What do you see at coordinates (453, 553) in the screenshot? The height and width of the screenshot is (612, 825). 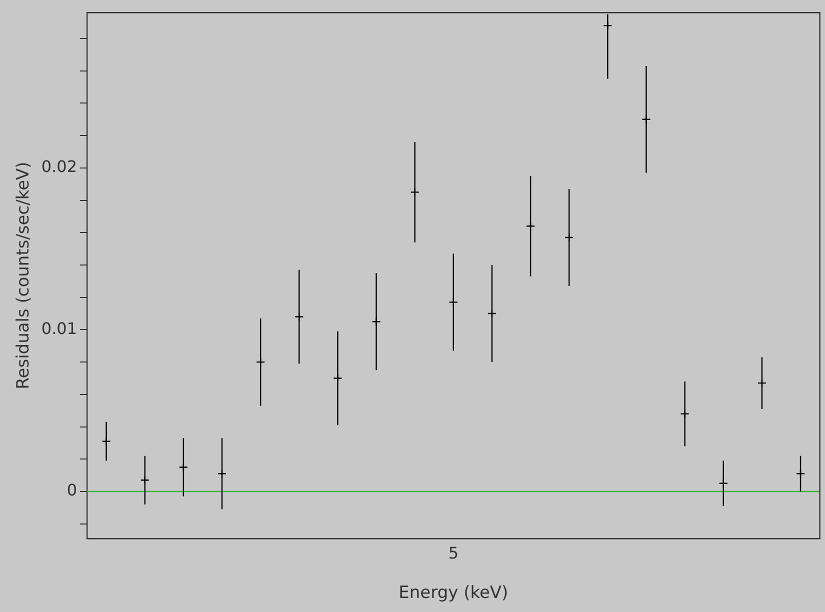 I see `text: 5` at bounding box center [453, 553].